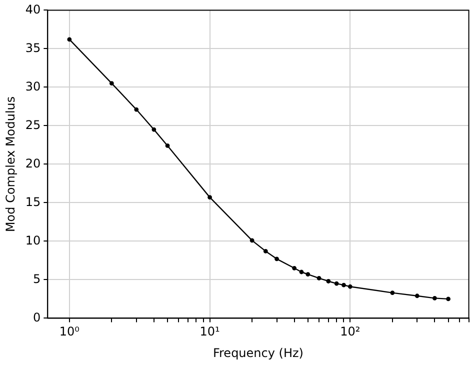  Describe the element at coordinates (258, 353) in the screenshot. I see `x-axis-title: Frequency (Hz)` at that location.